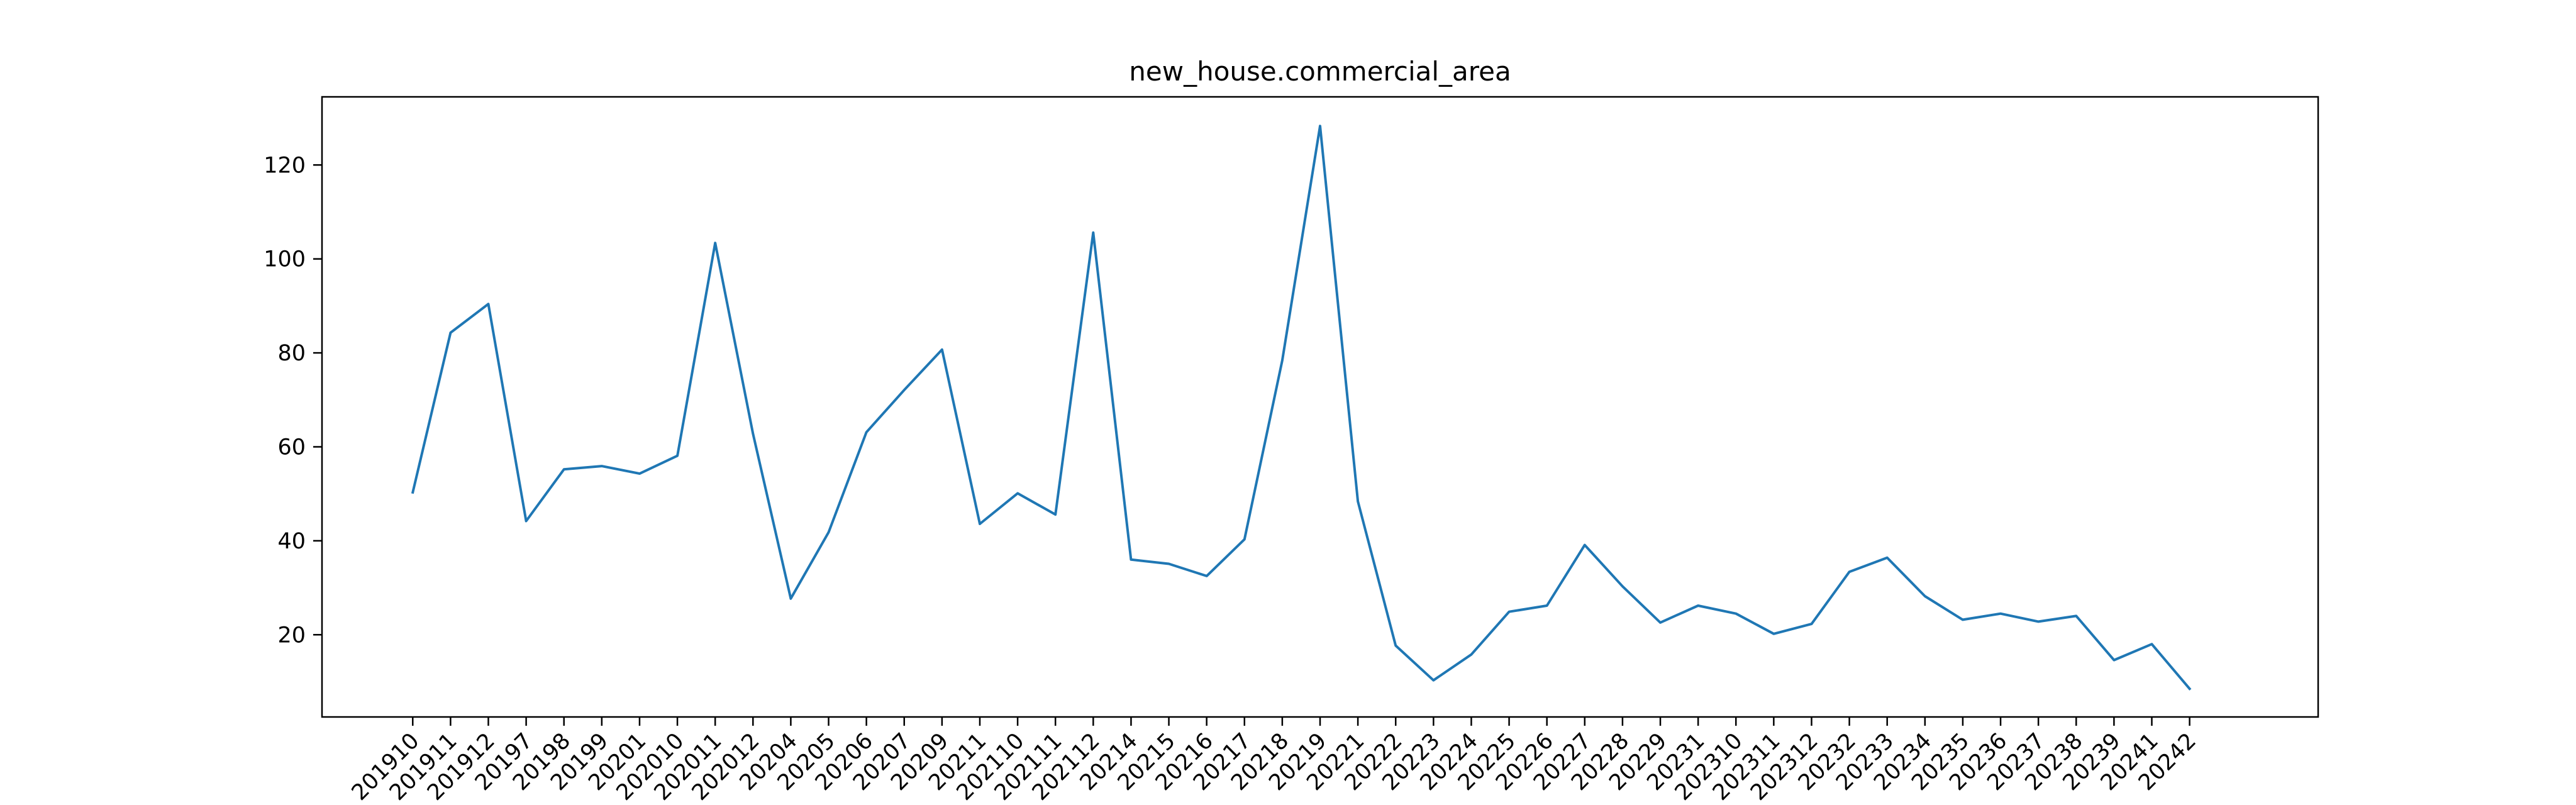  Describe the element at coordinates (291, 353) in the screenshot. I see `y-tick-label: 80` at that location.